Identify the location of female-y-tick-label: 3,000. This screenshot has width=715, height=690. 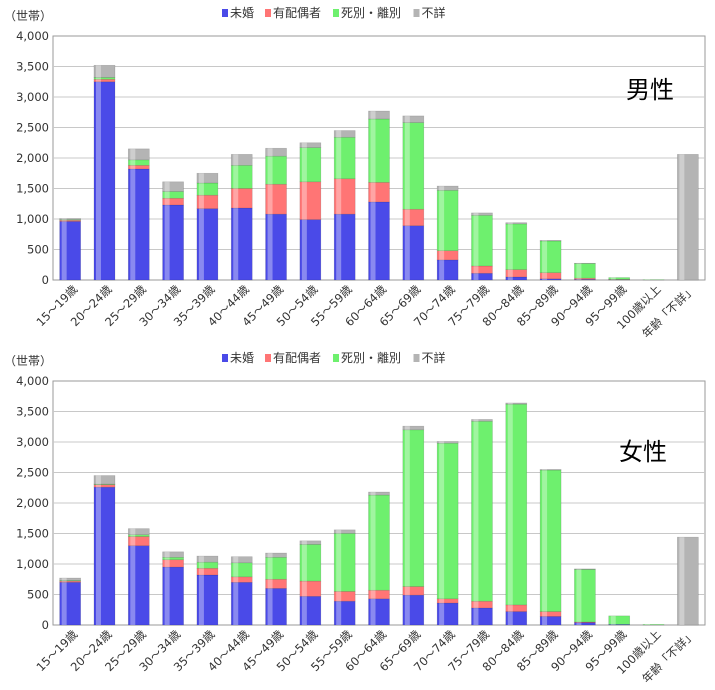
(32, 442).